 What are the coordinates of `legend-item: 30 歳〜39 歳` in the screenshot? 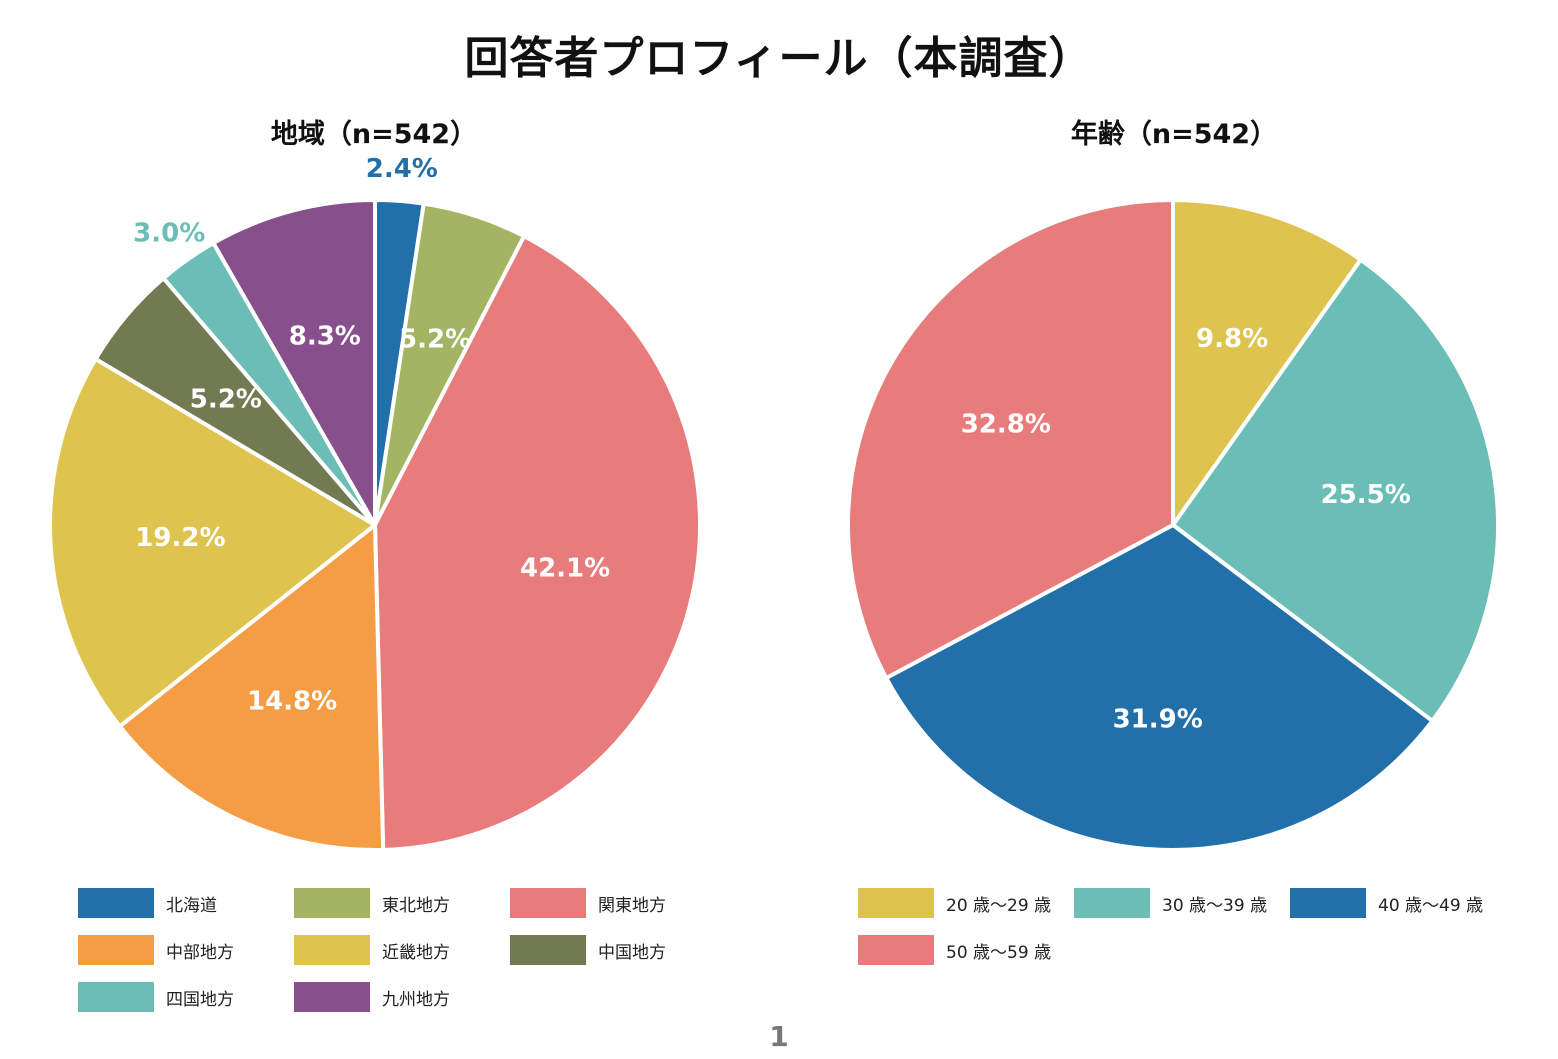 It's located at (1170, 903).